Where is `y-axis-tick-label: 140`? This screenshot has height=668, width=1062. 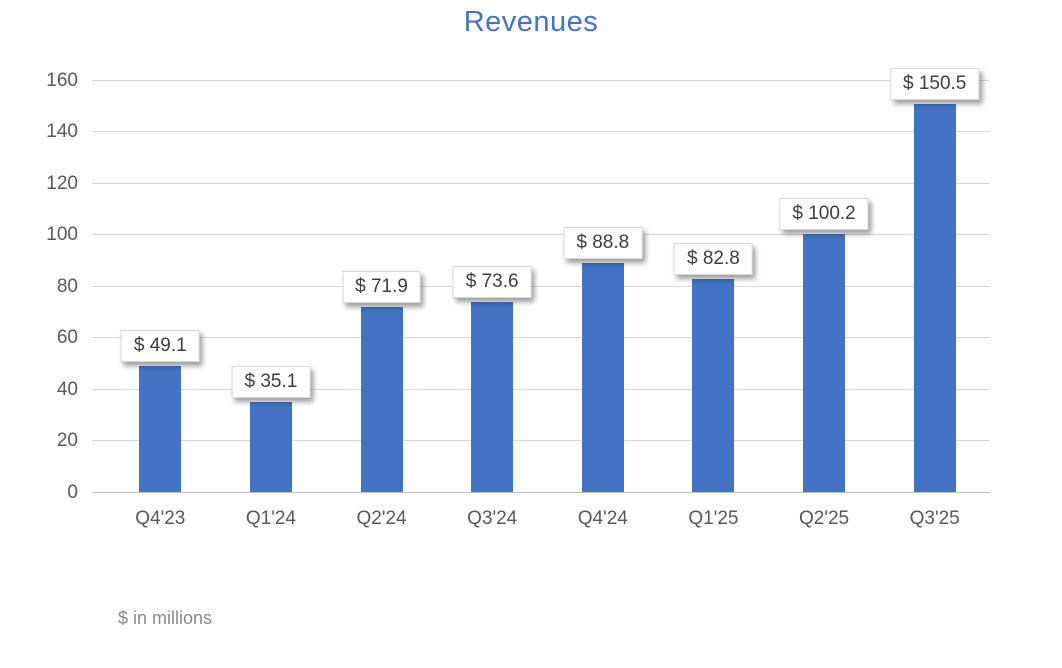
y-axis-tick-label: 140 is located at coordinates (62, 131).